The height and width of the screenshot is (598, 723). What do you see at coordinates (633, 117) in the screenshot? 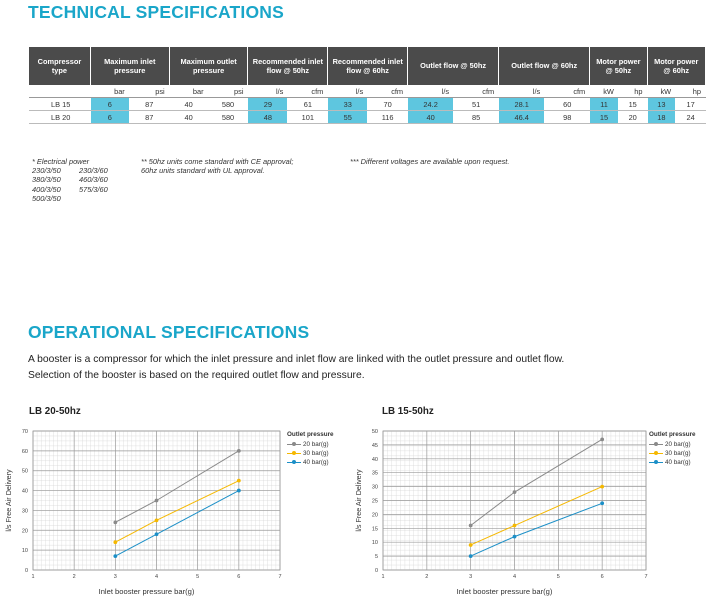
I see `value-cell: 20` at bounding box center [633, 117].